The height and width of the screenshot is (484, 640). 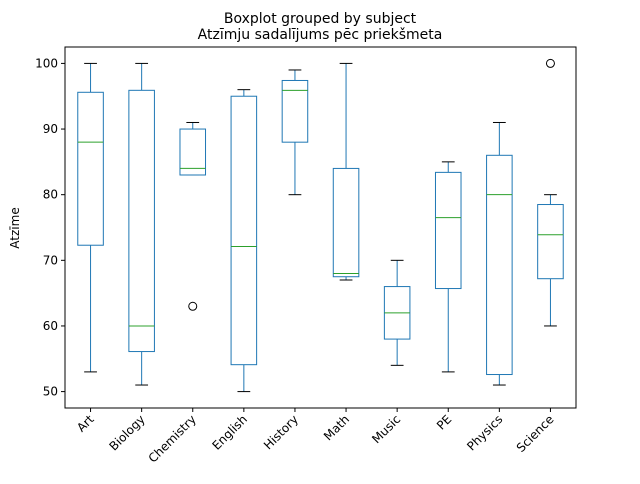 What do you see at coordinates (172, 438) in the screenshot?
I see `x-tick-label: Chemistry` at bounding box center [172, 438].